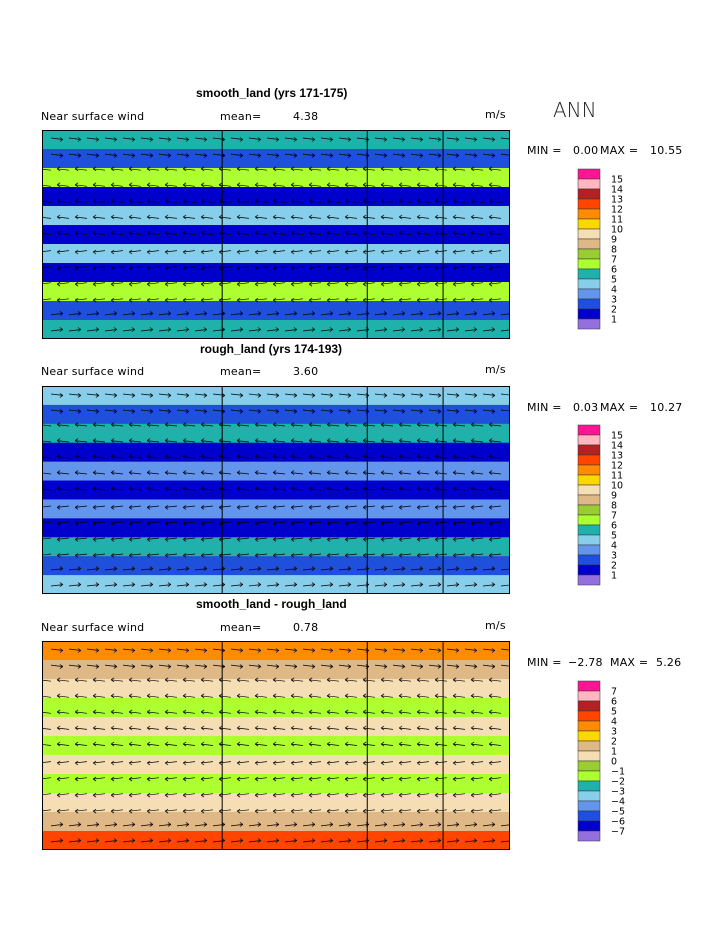  What do you see at coordinates (614, 546) in the screenshot?
I see `colorbar-level-label: 4` at bounding box center [614, 546].